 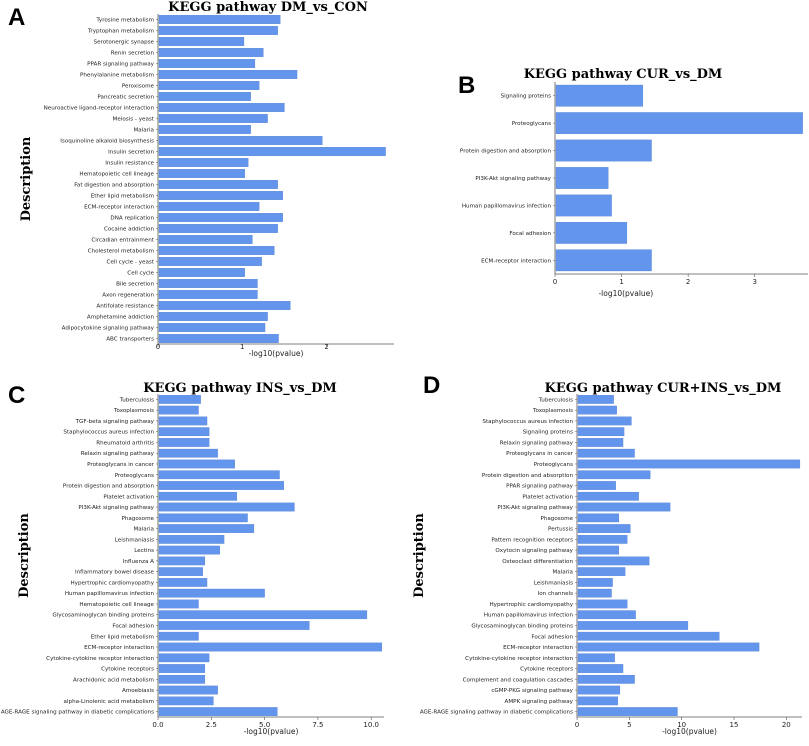 What do you see at coordinates (552, 637) in the screenshot?
I see `category-label-d: Focal adhesion` at bounding box center [552, 637].